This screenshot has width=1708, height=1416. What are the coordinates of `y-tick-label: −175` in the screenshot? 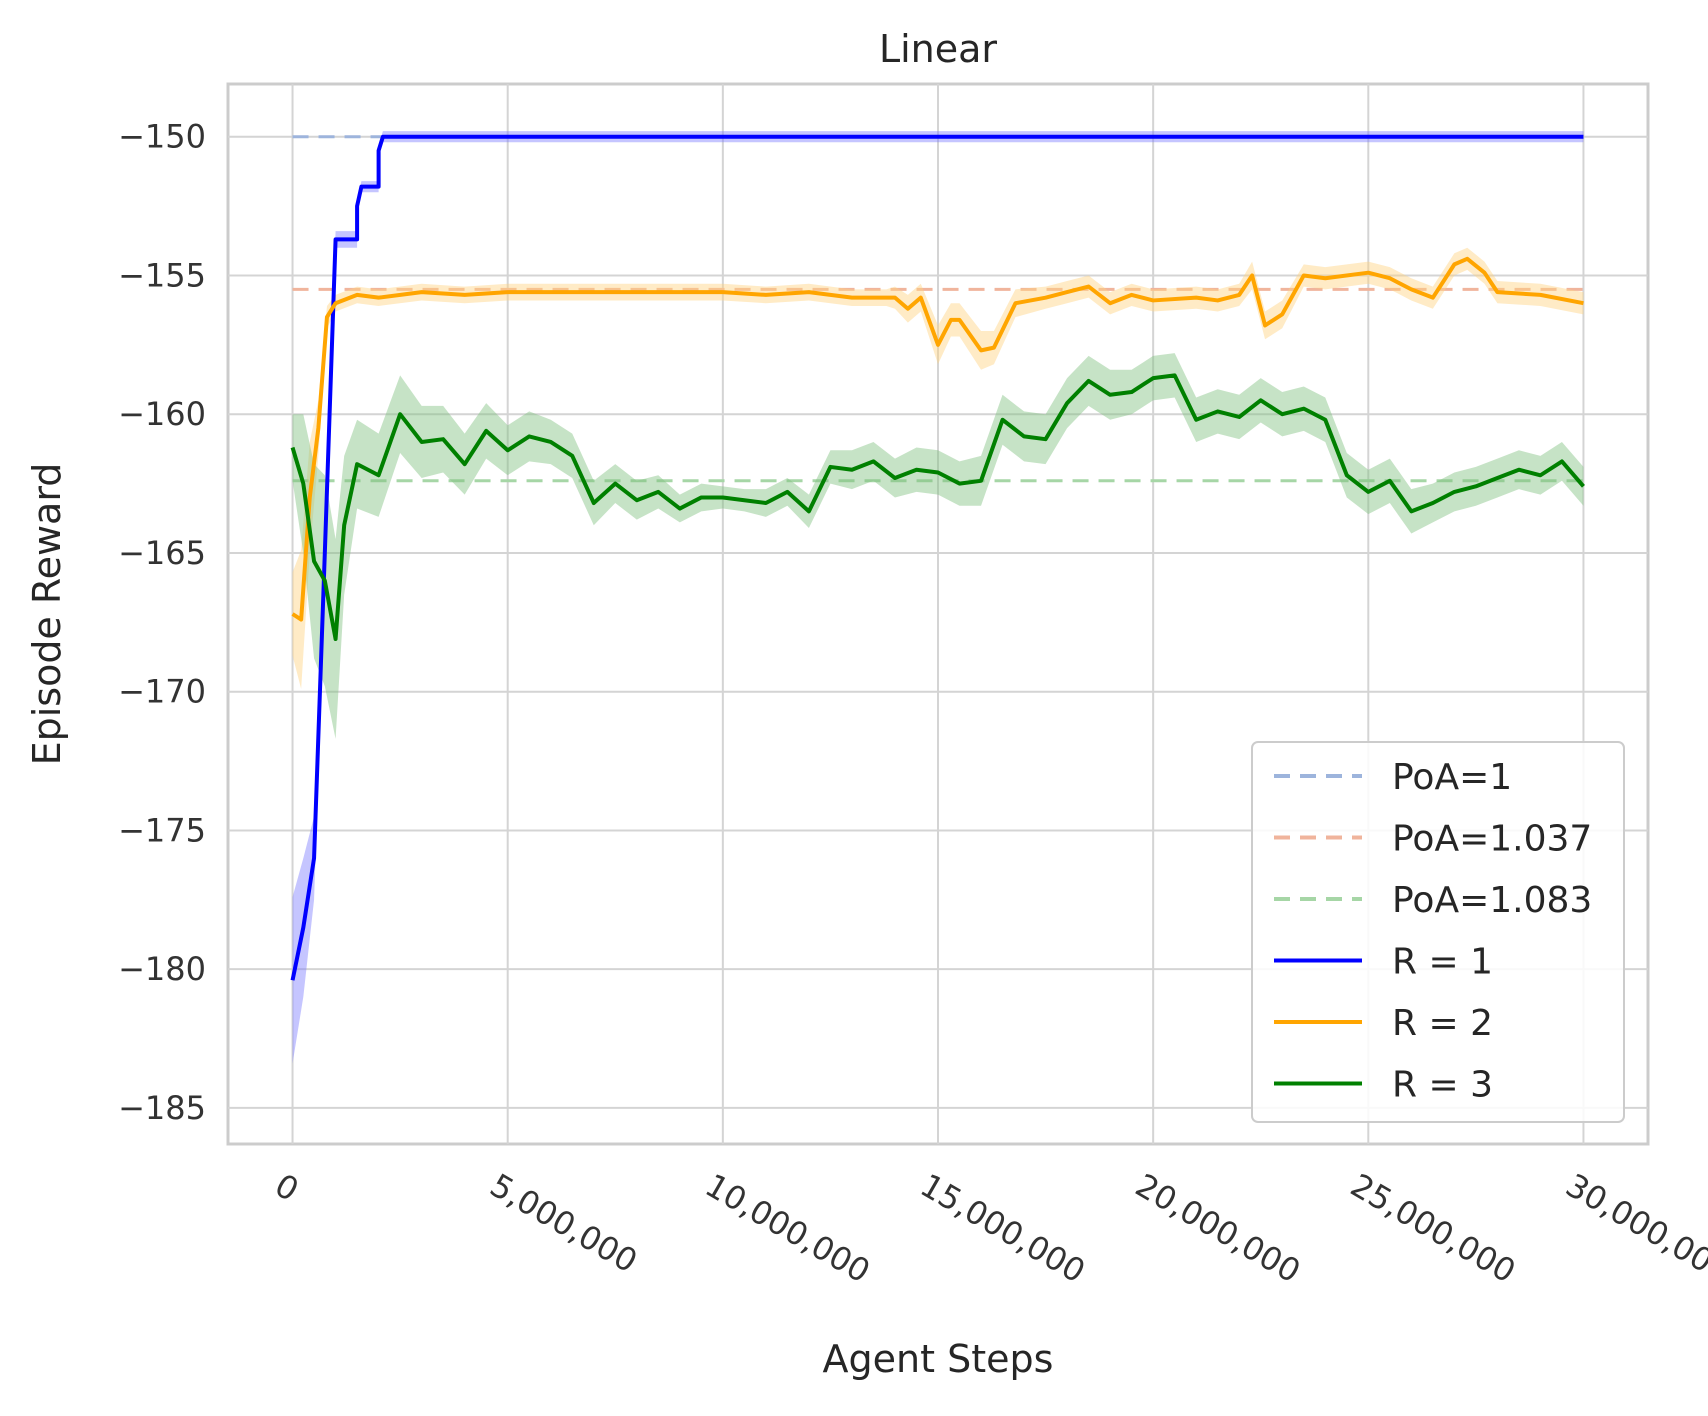 It's located at (162, 830).